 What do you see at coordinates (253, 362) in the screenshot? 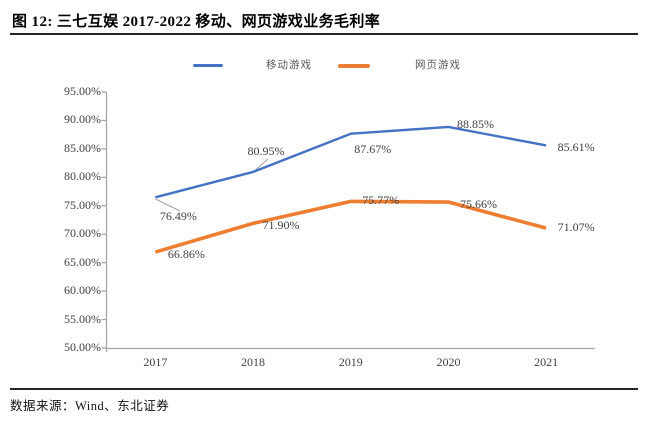
I see `x-axis-tick-label: 2018` at bounding box center [253, 362].